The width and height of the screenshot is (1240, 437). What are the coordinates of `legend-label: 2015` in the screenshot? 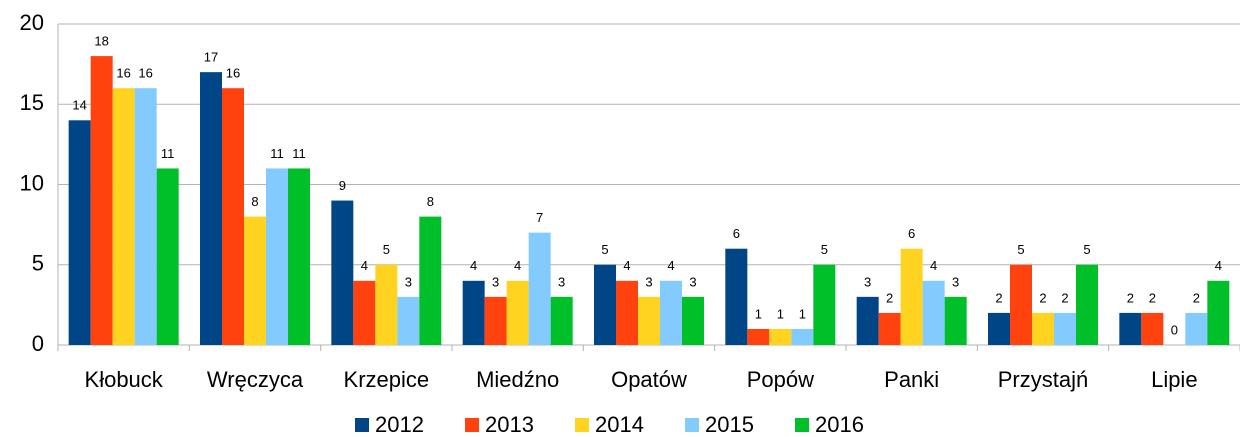 It's located at (729, 424).